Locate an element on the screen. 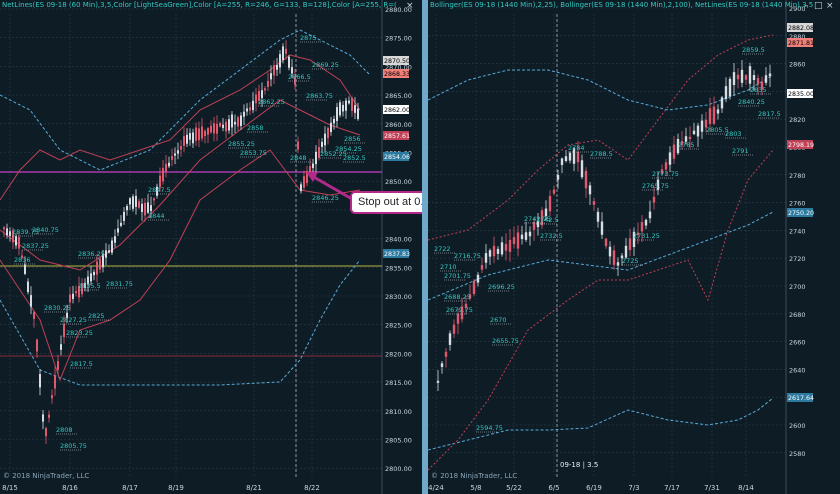 The height and width of the screenshot is (494, 840). price-tick-label: 2835.00 is located at coordinates (398, 268).